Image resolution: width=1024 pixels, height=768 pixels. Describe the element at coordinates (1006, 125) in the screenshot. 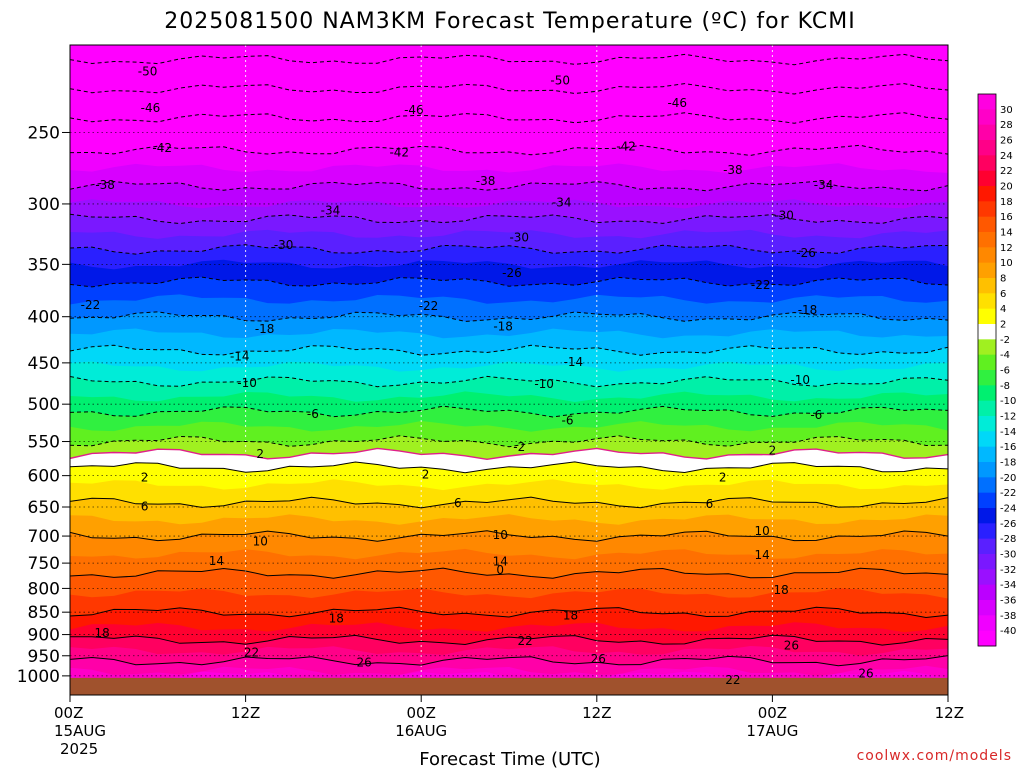

I see `colorbar-label: 28` at that location.